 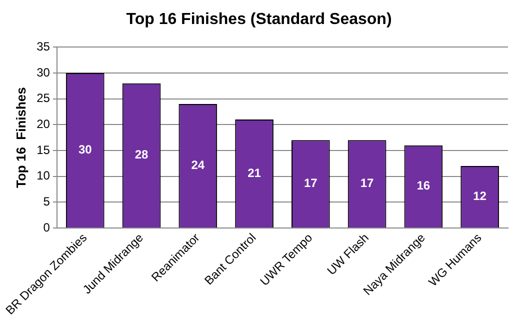 I want to click on y-tick-label: 30, so click(x=43, y=72).